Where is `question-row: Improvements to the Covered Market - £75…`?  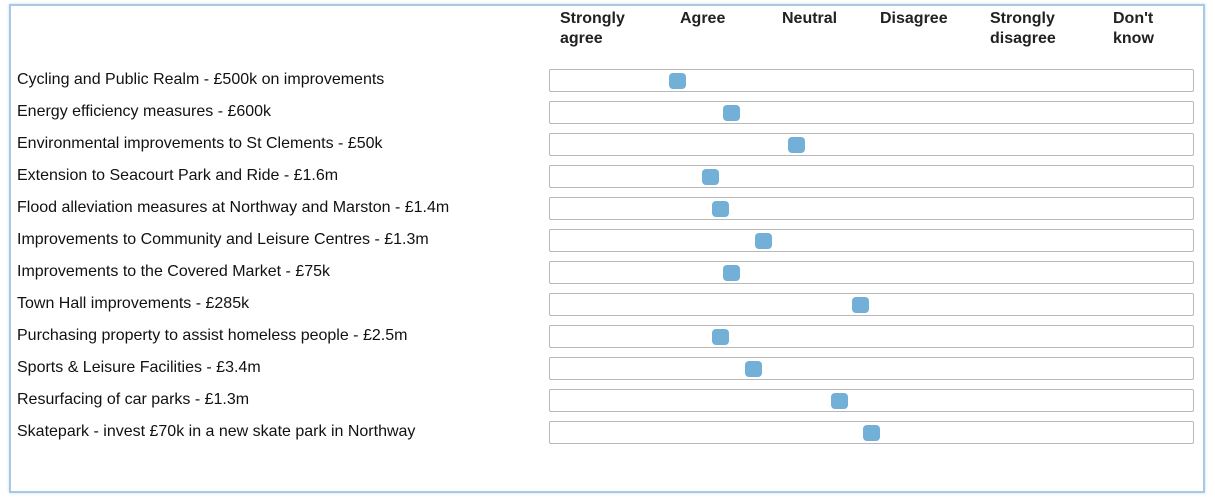 question-row: Improvements to the Covered Market - £75… is located at coordinates (607, 274).